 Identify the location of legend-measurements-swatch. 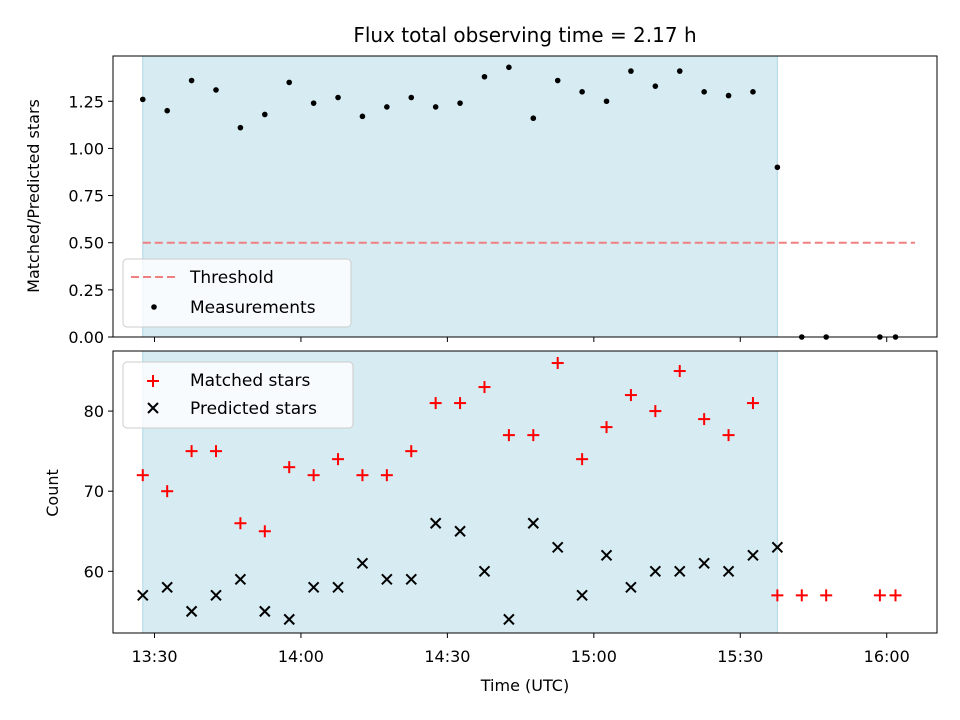
(154, 307).